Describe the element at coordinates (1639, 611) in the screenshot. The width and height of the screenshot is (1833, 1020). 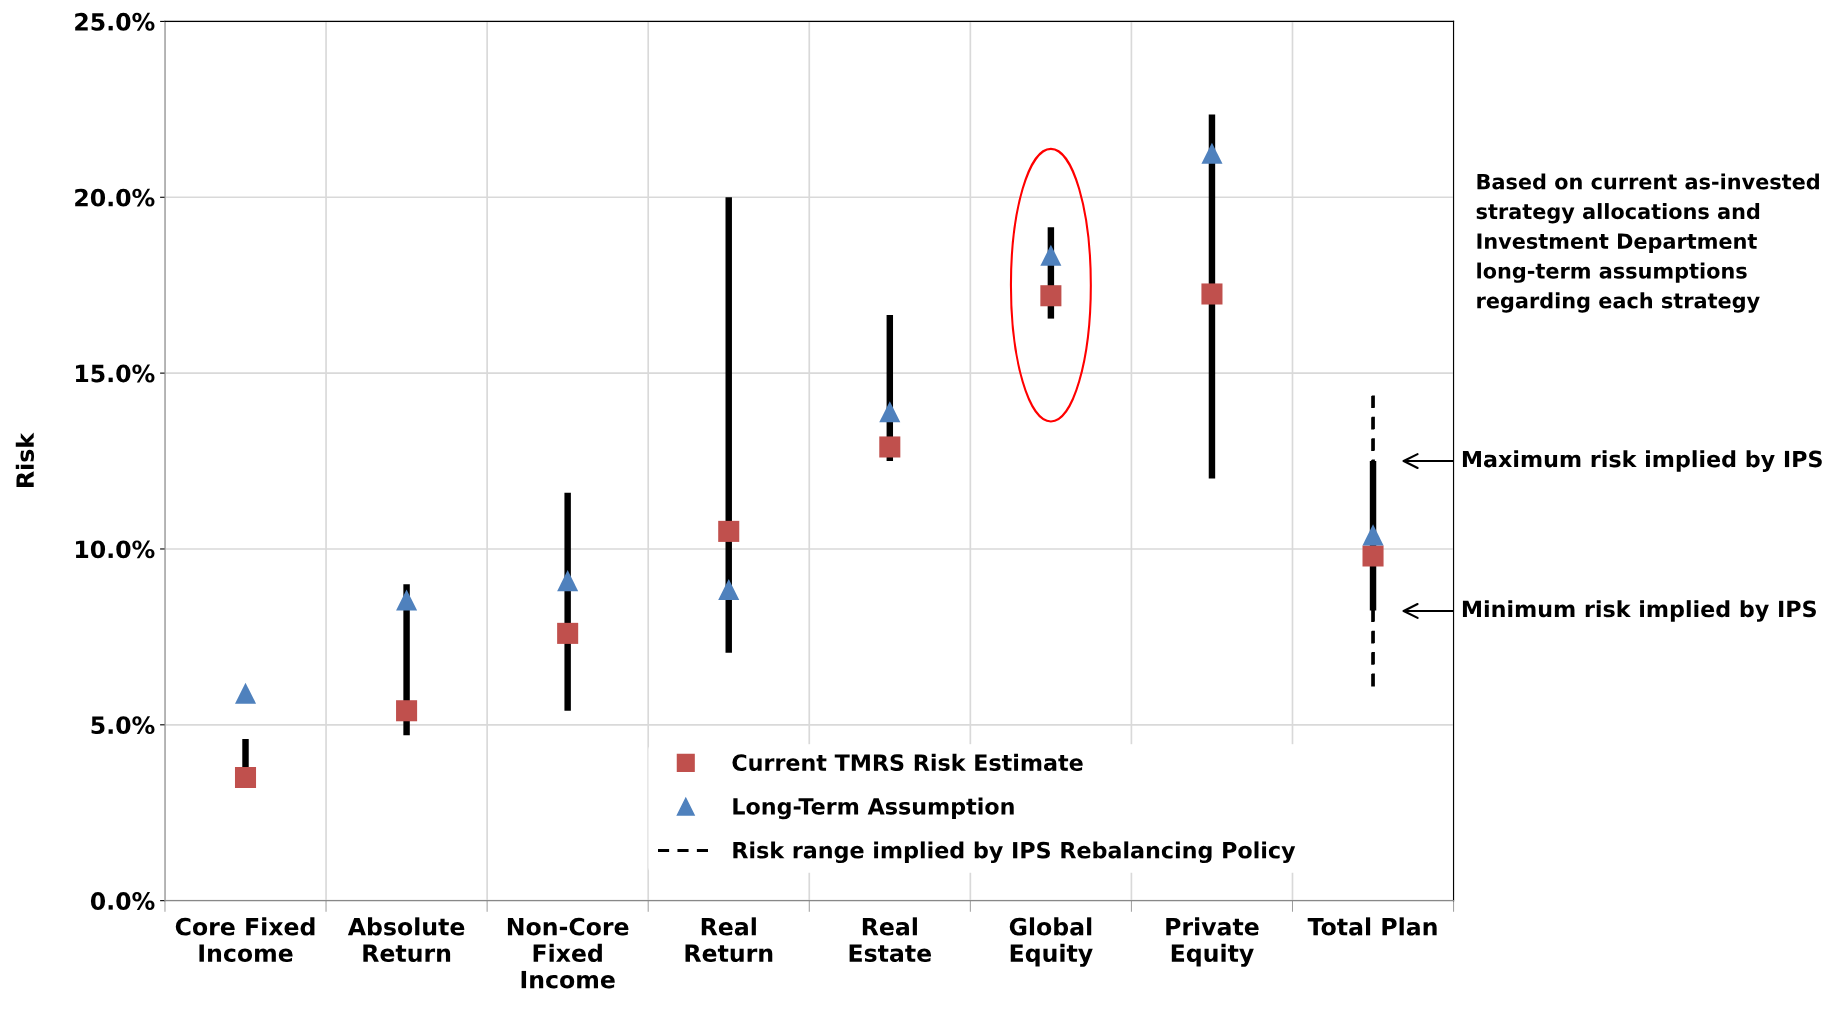
I see `text: Minimum risk implied by IPS` at that location.